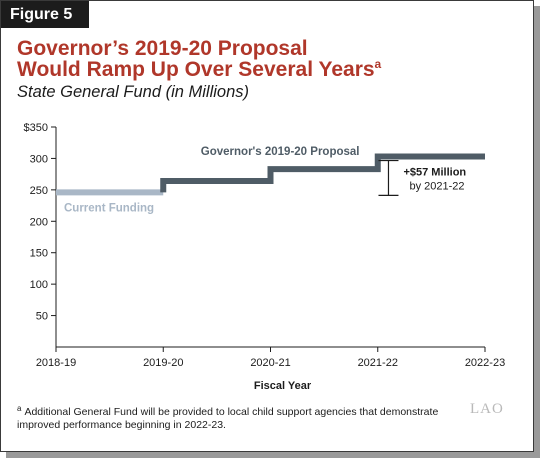 The image size is (541, 460). I want to click on lao-logo: LAO, so click(487, 409).